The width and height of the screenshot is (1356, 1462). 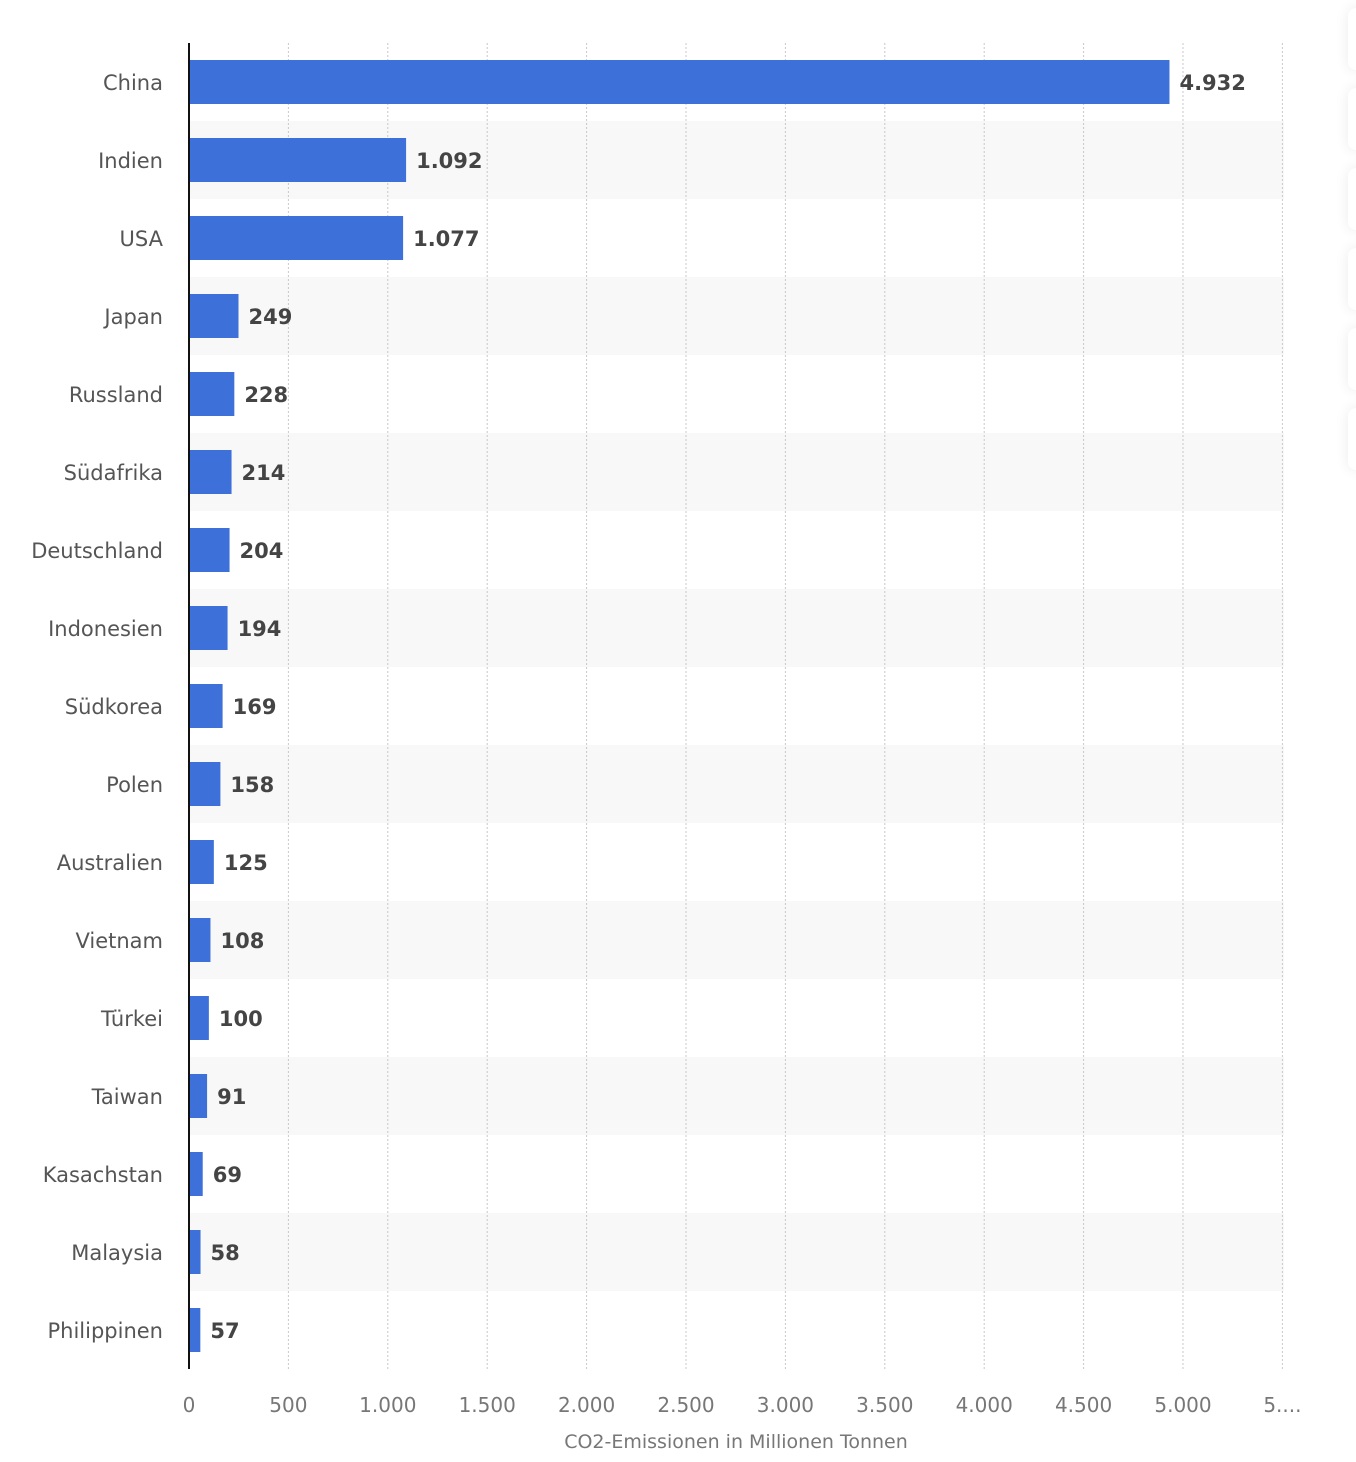 I want to click on category-label: Australien, so click(x=110, y=863).